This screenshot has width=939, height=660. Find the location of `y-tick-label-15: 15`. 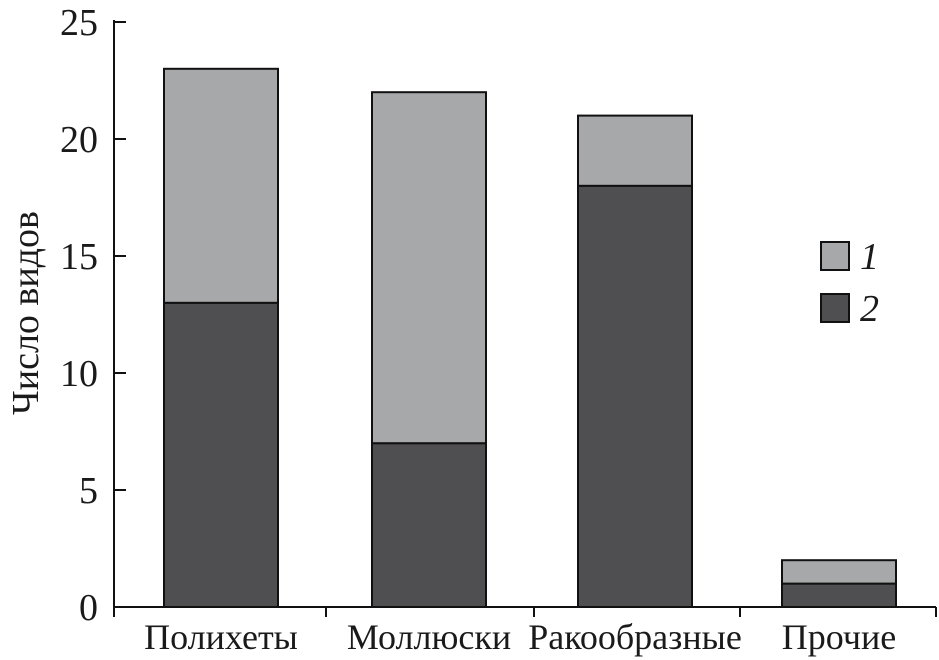

y-tick-label-15: 15 is located at coordinates (79, 257).